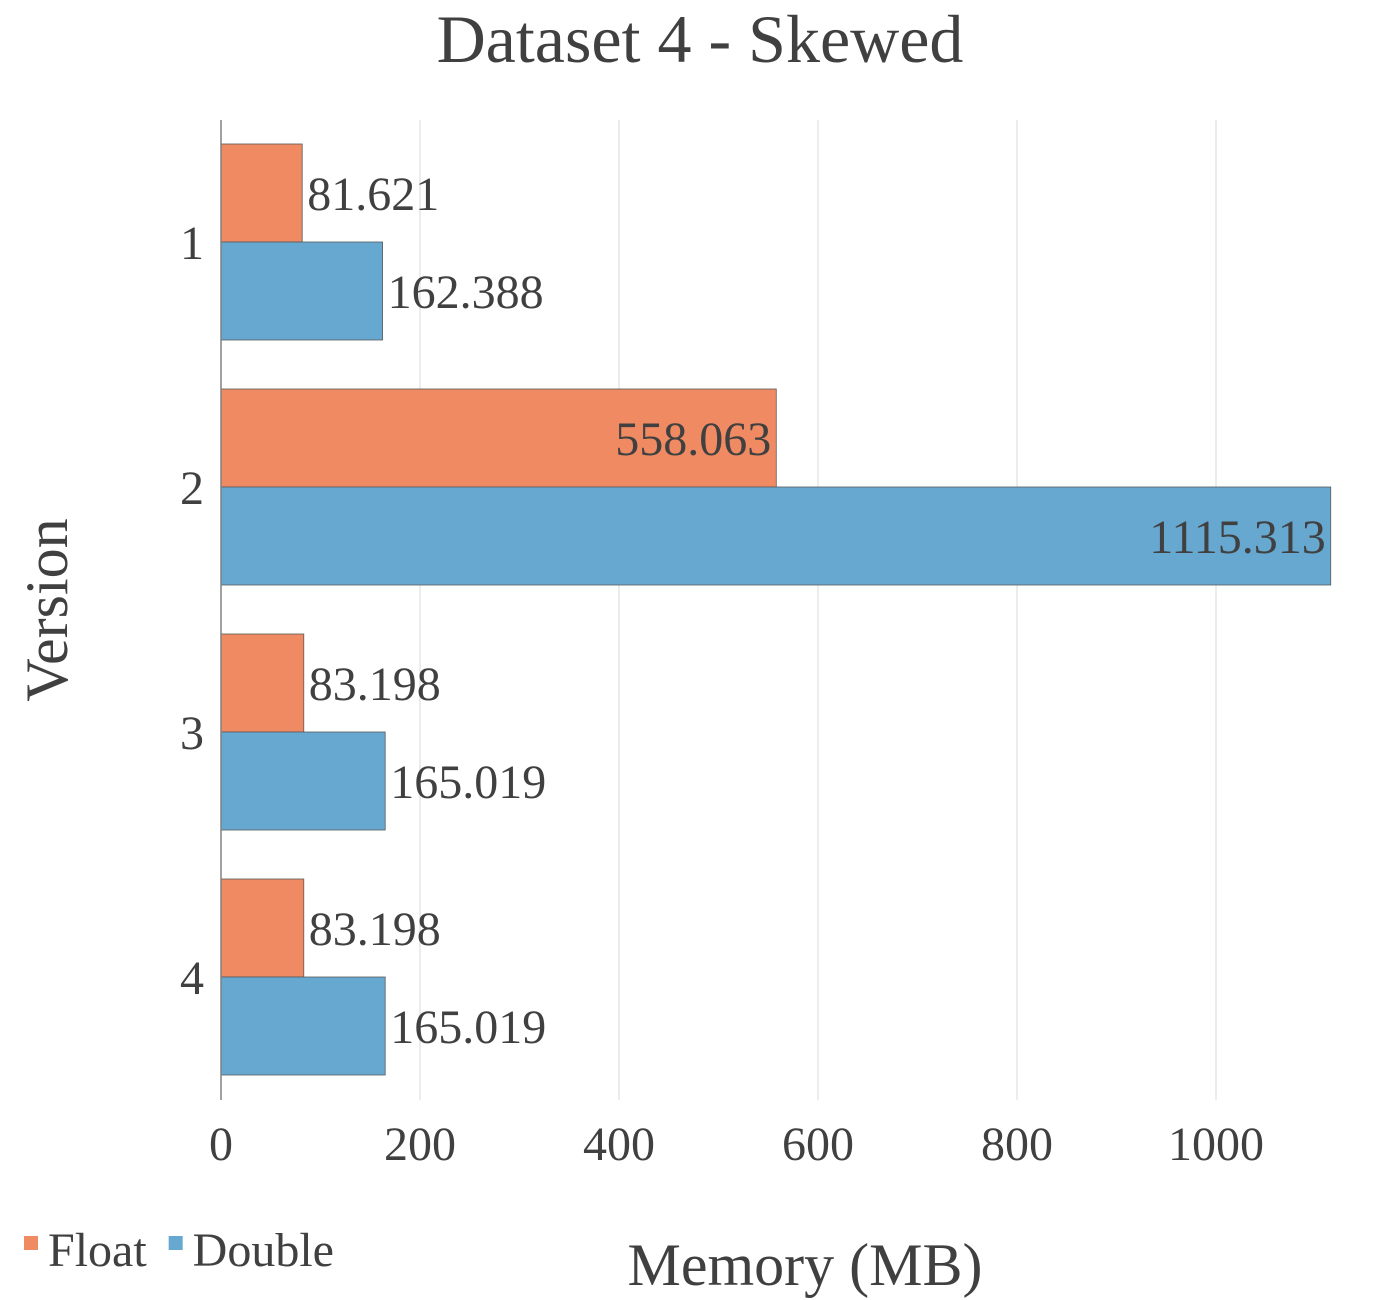 Image resolution: width=1400 pixels, height=1300 pixels. What do you see at coordinates (192, 488) in the screenshot?
I see `category-label-2: 2` at bounding box center [192, 488].